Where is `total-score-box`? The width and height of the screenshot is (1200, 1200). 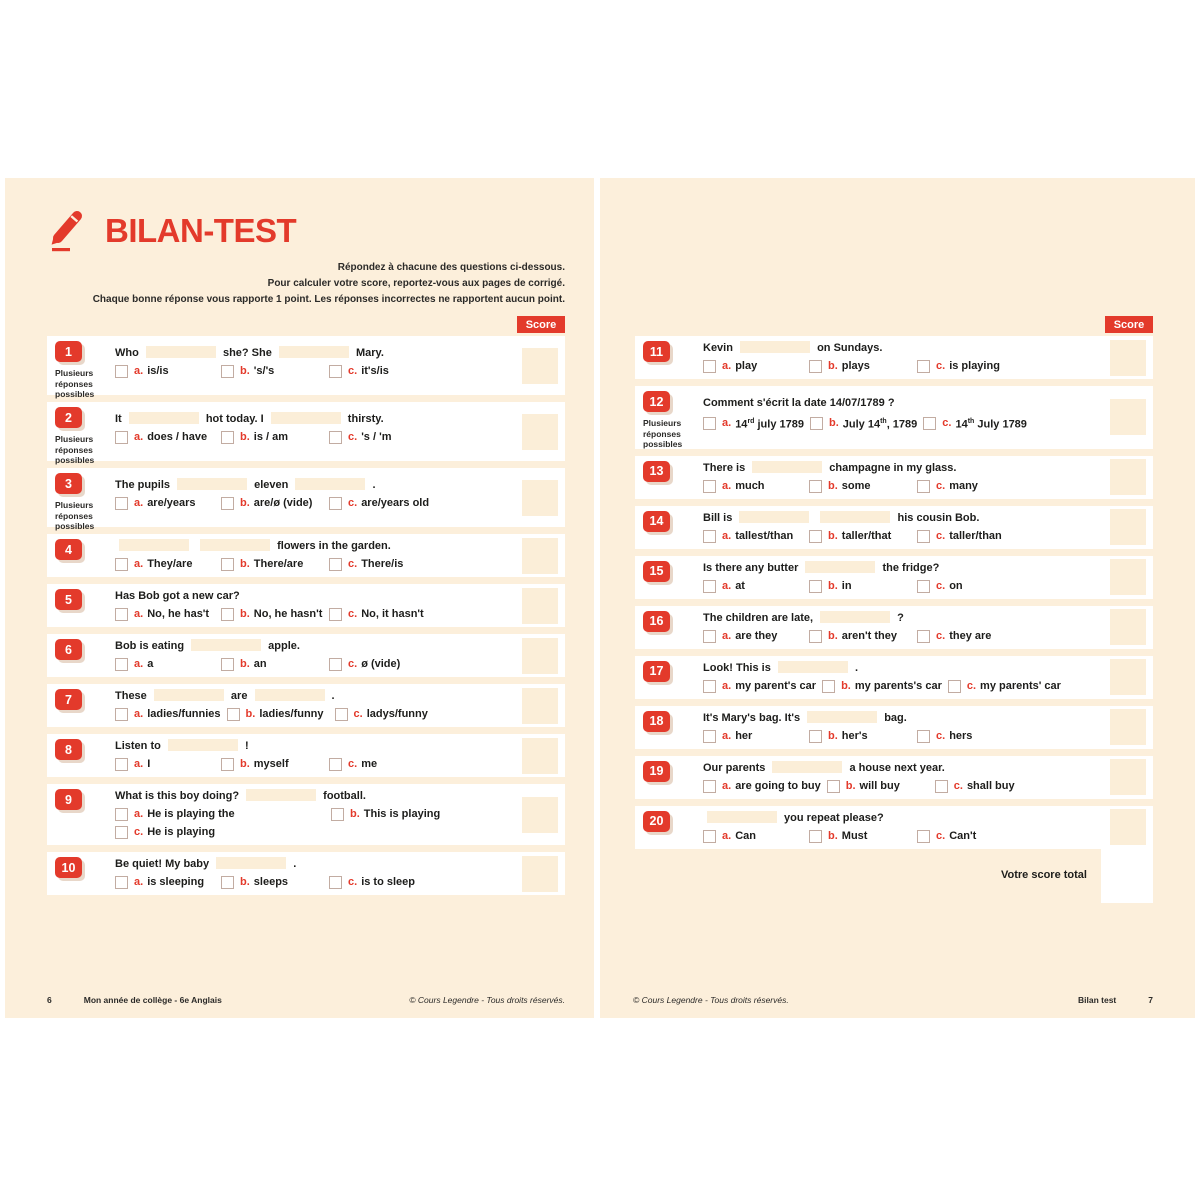
total-score-box is located at coordinates (1127, 874).